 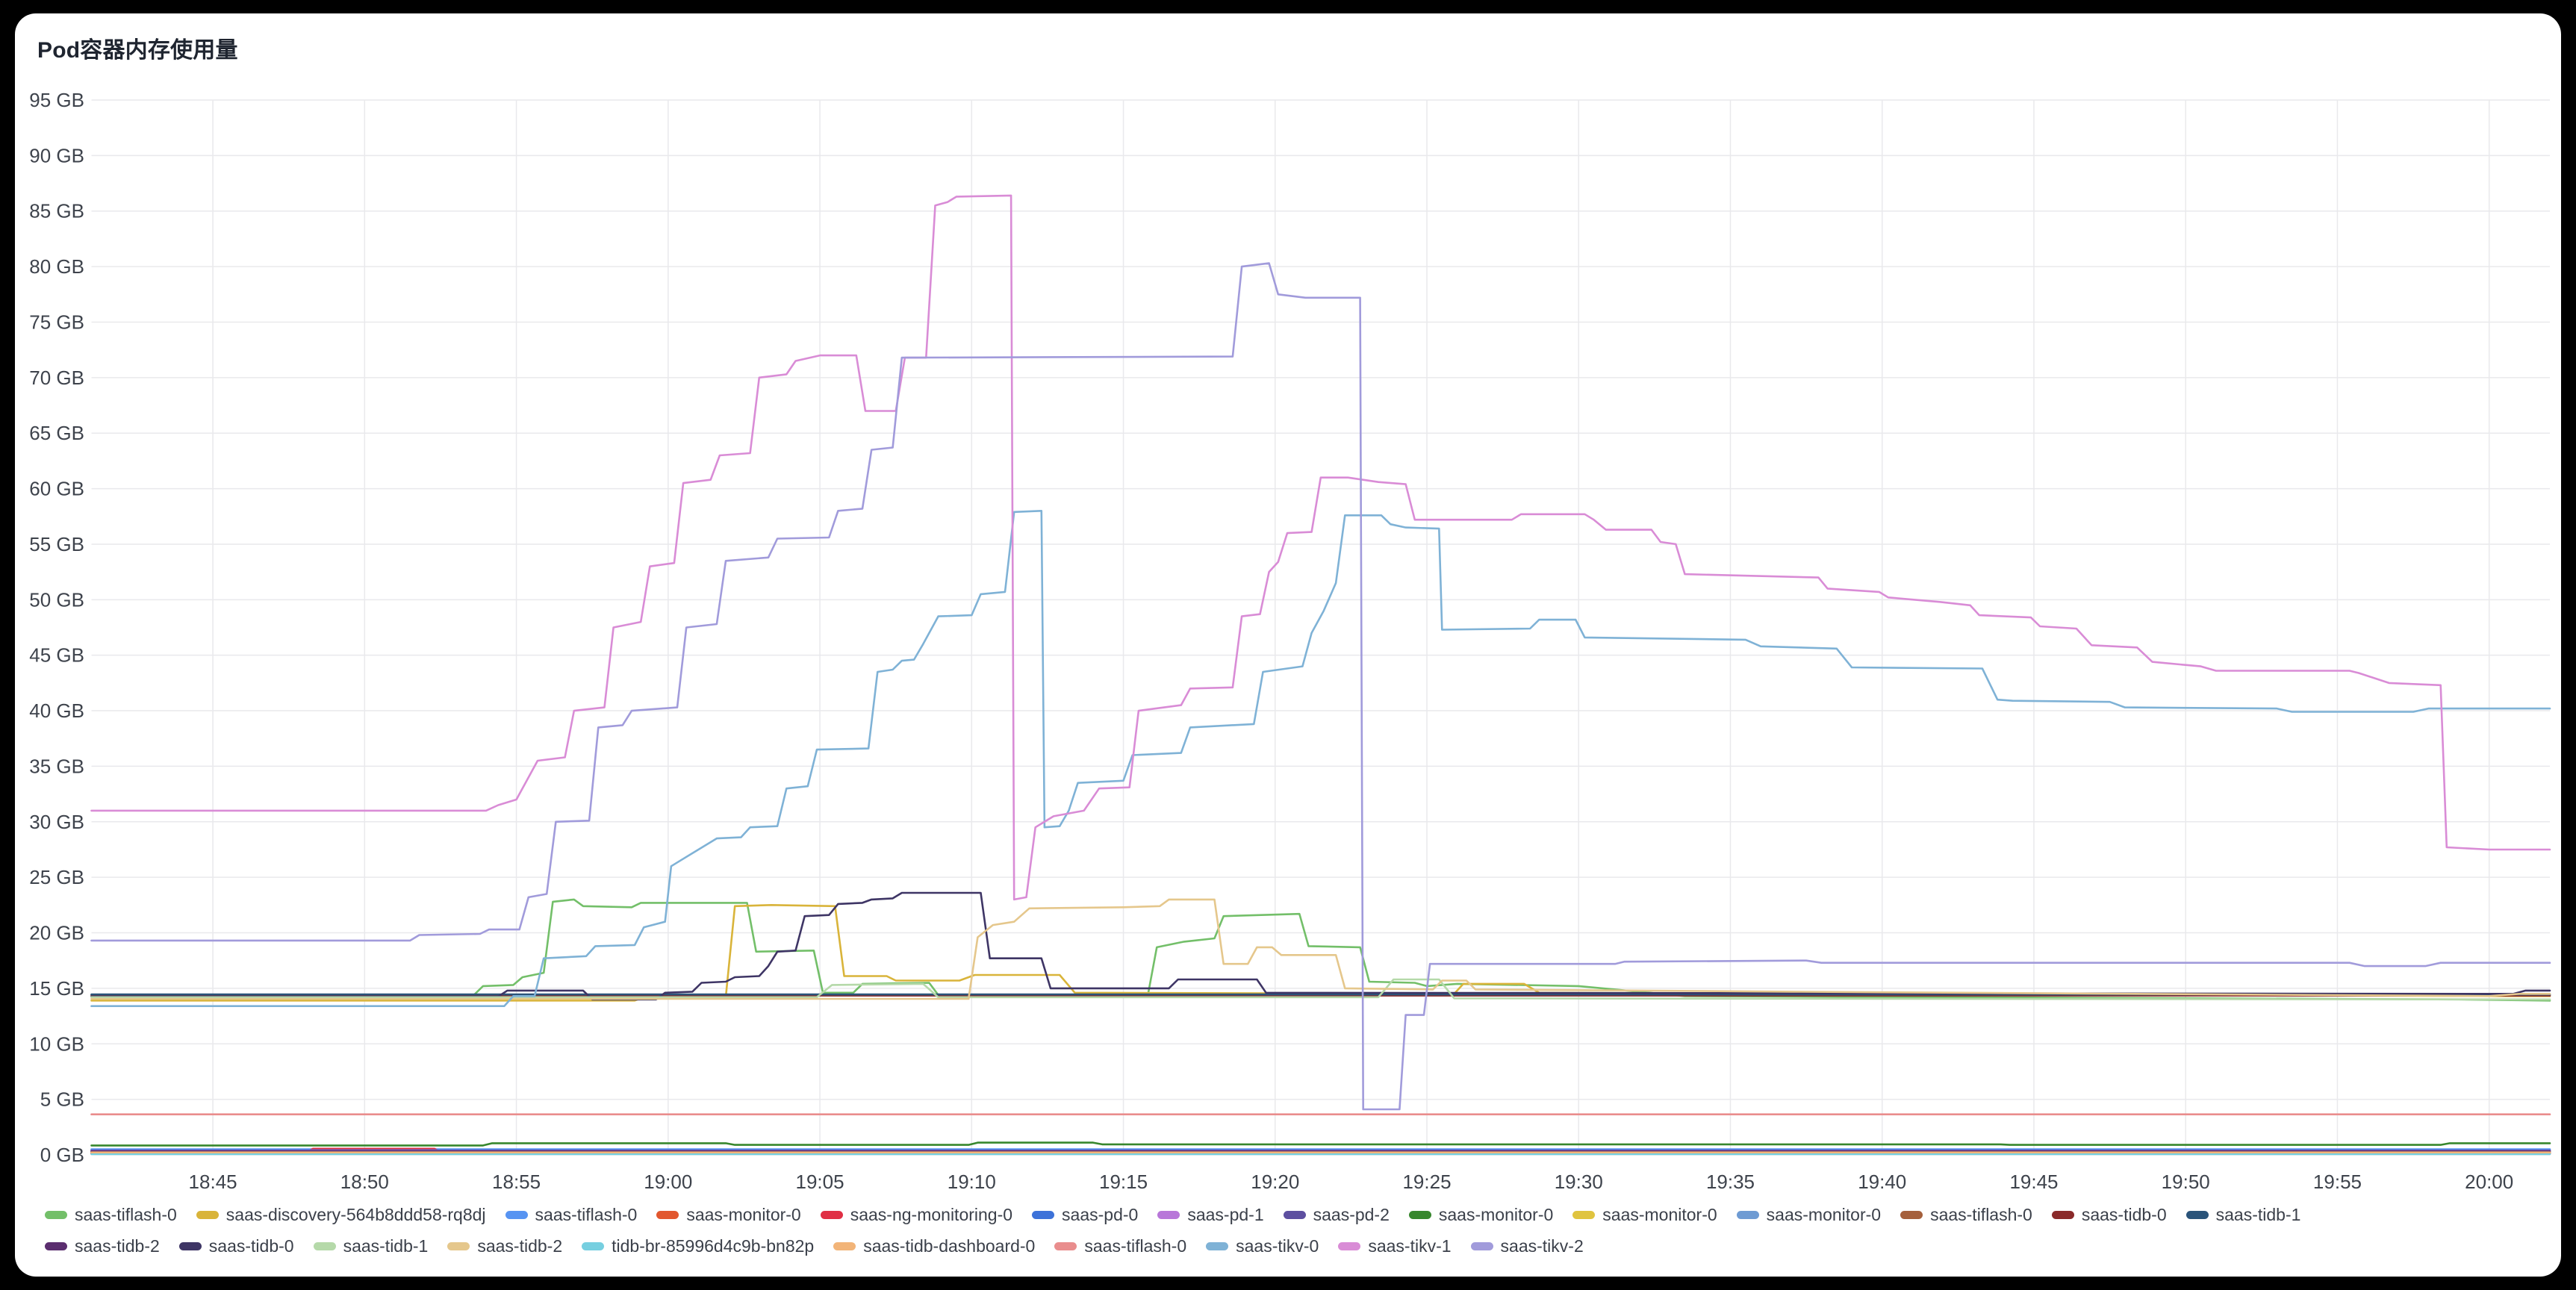 What do you see at coordinates (713, 1246) in the screenshot?
I see `legend-label: tidb-br-85996d4c9b-bn82p` at bounding box center [713, 1246].